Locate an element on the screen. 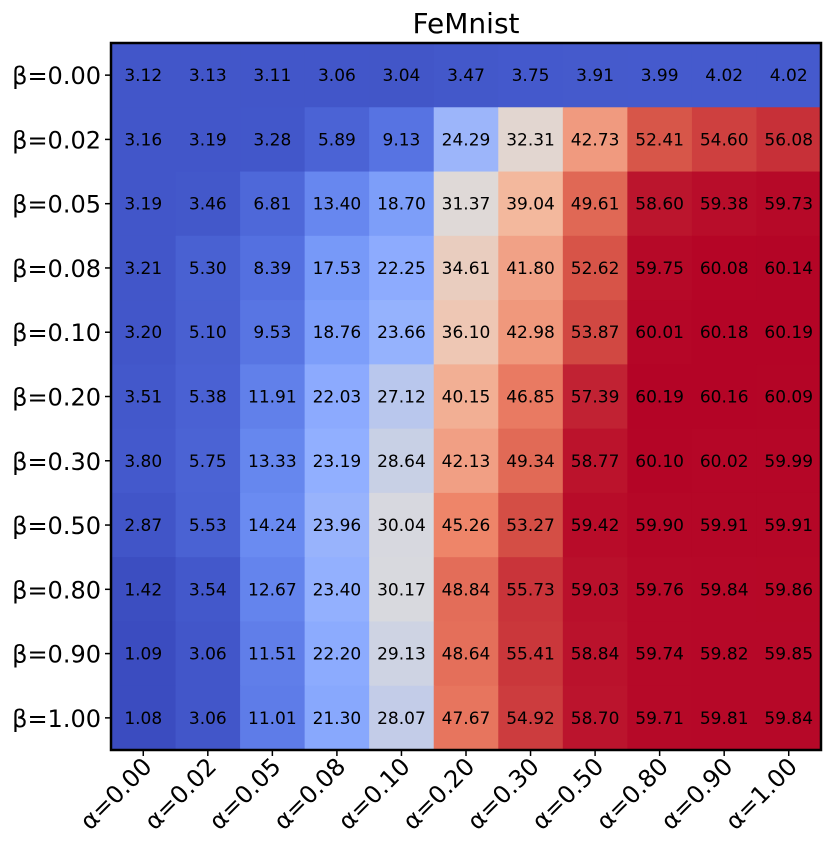 The width and height of the screenshot is (830, 852). cell-value-label: 29.13 is located at coordinates (401, 655).